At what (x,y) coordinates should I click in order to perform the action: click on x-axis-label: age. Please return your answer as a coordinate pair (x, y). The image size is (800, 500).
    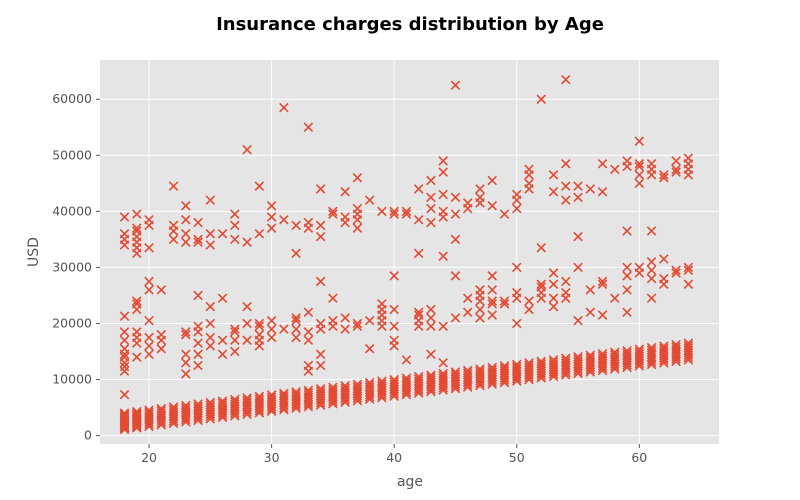
    Looking at the image, I should click on (410, 482).